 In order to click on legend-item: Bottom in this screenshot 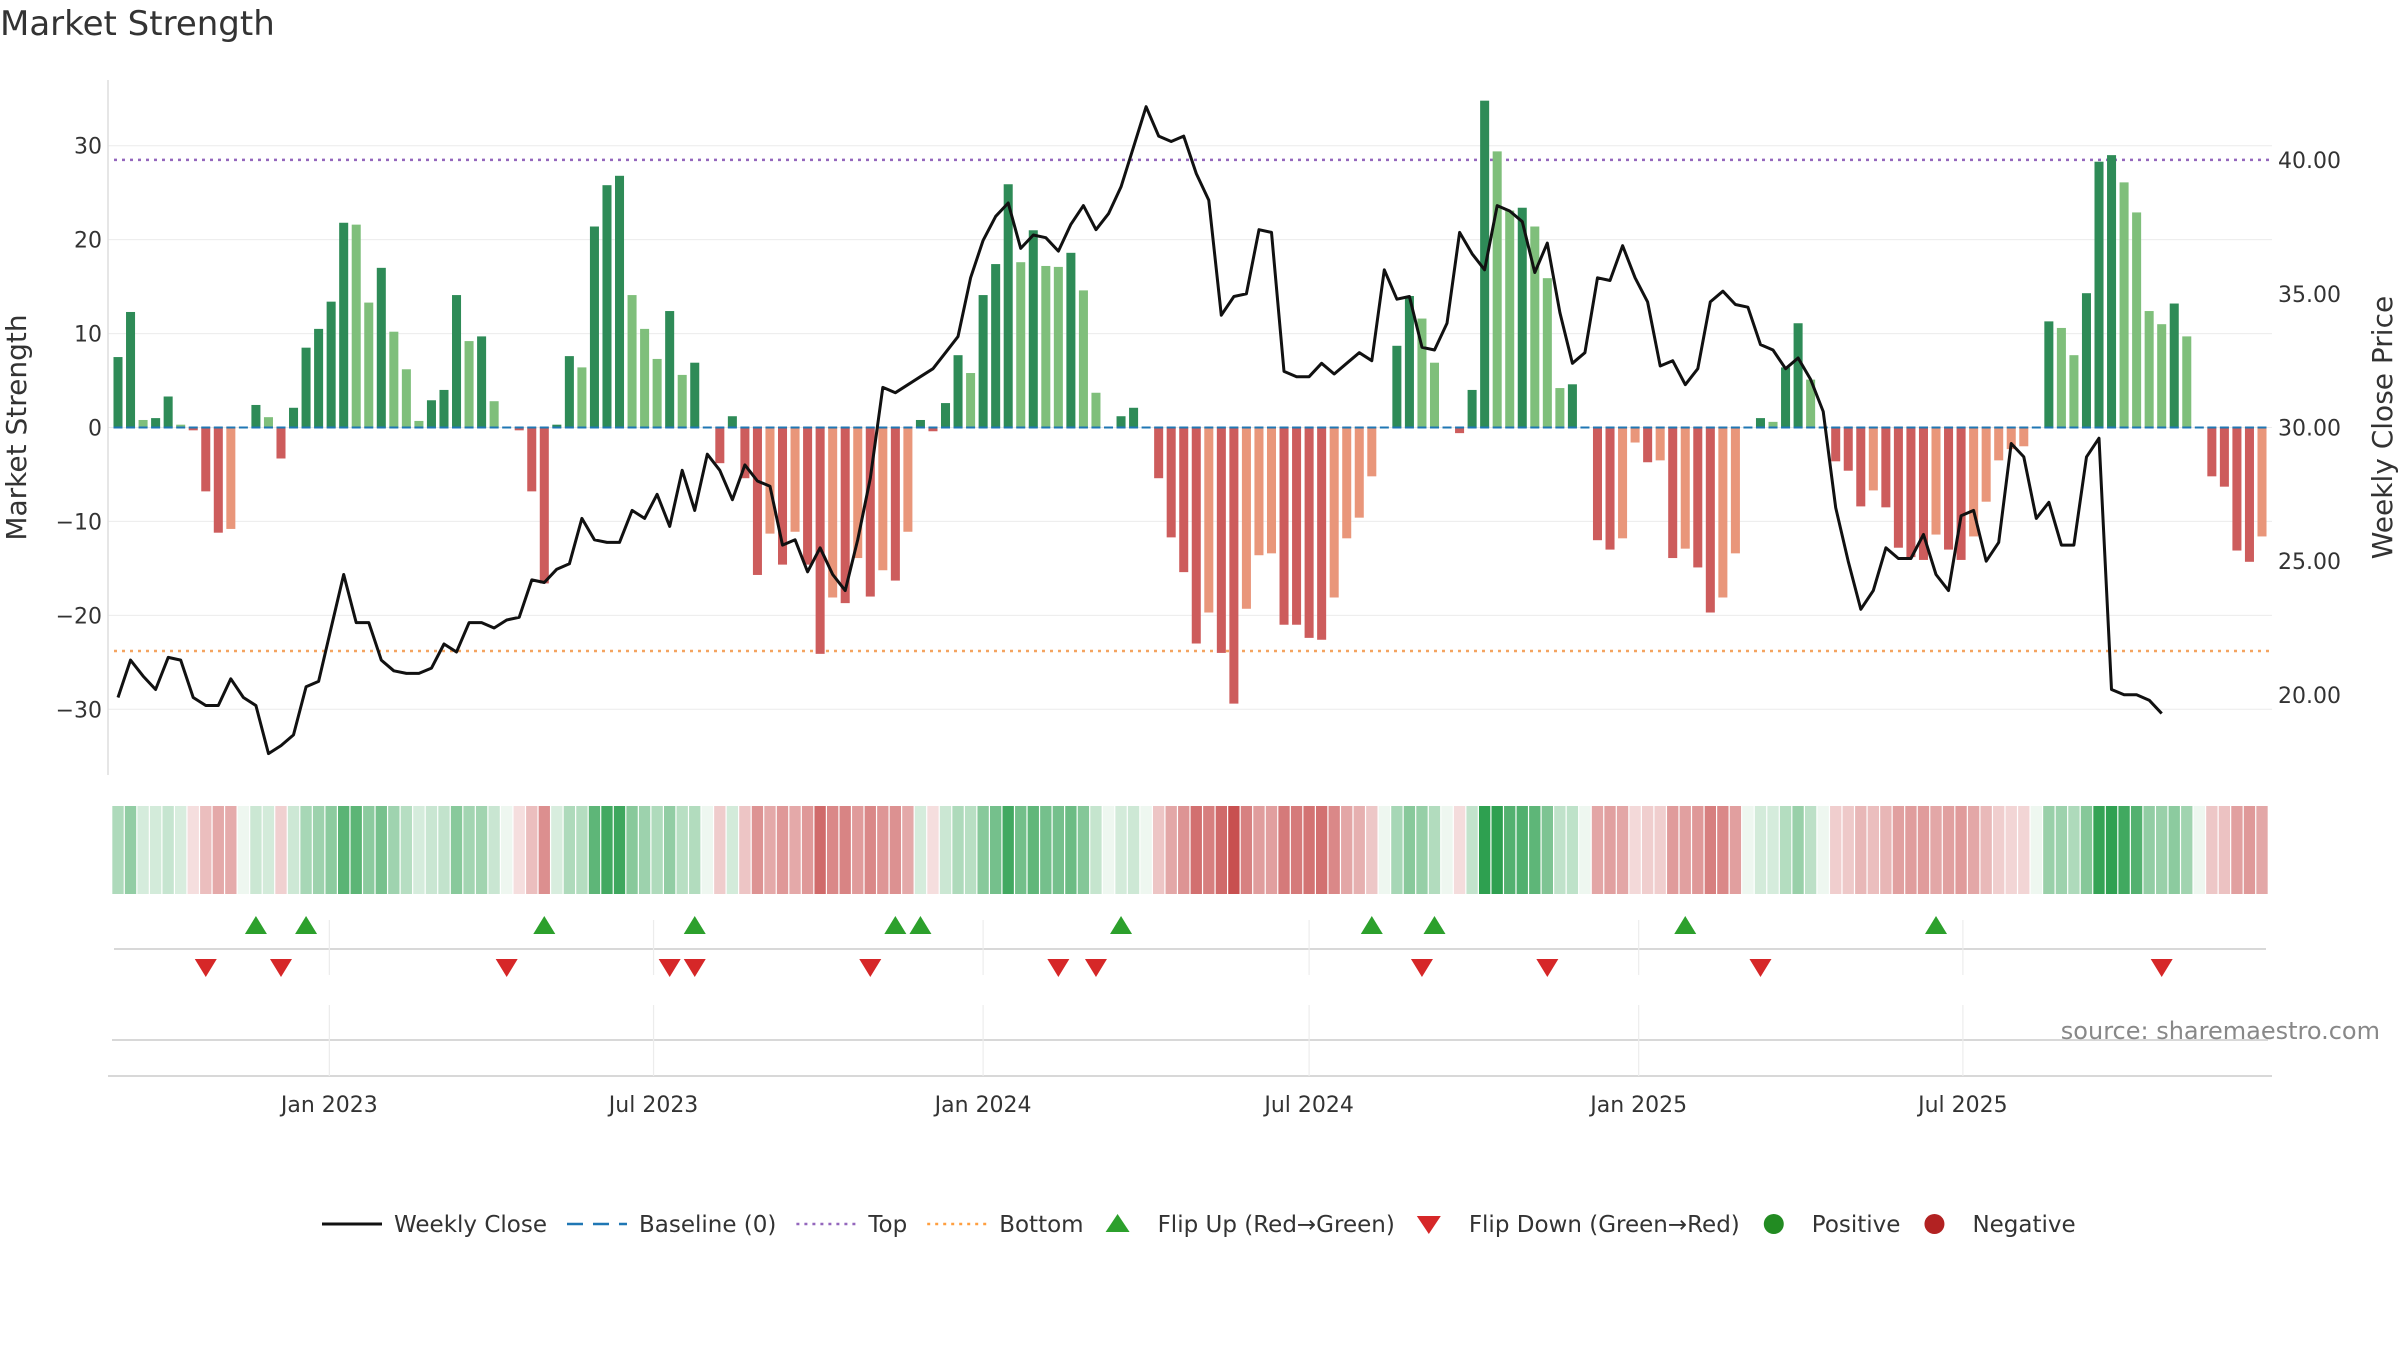, I will do `click(1005, 1225)`.